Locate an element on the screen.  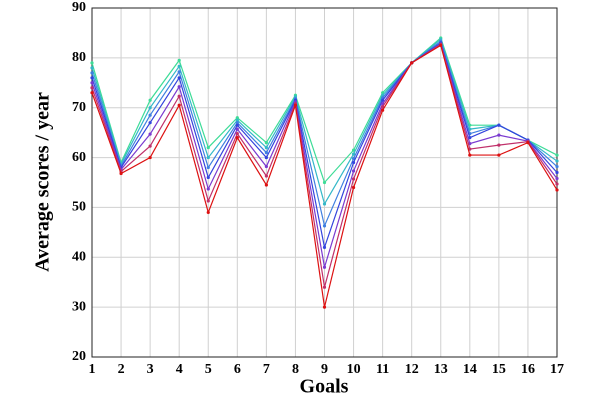
x-tick-label: 6 is located at coordinates (237, 369).